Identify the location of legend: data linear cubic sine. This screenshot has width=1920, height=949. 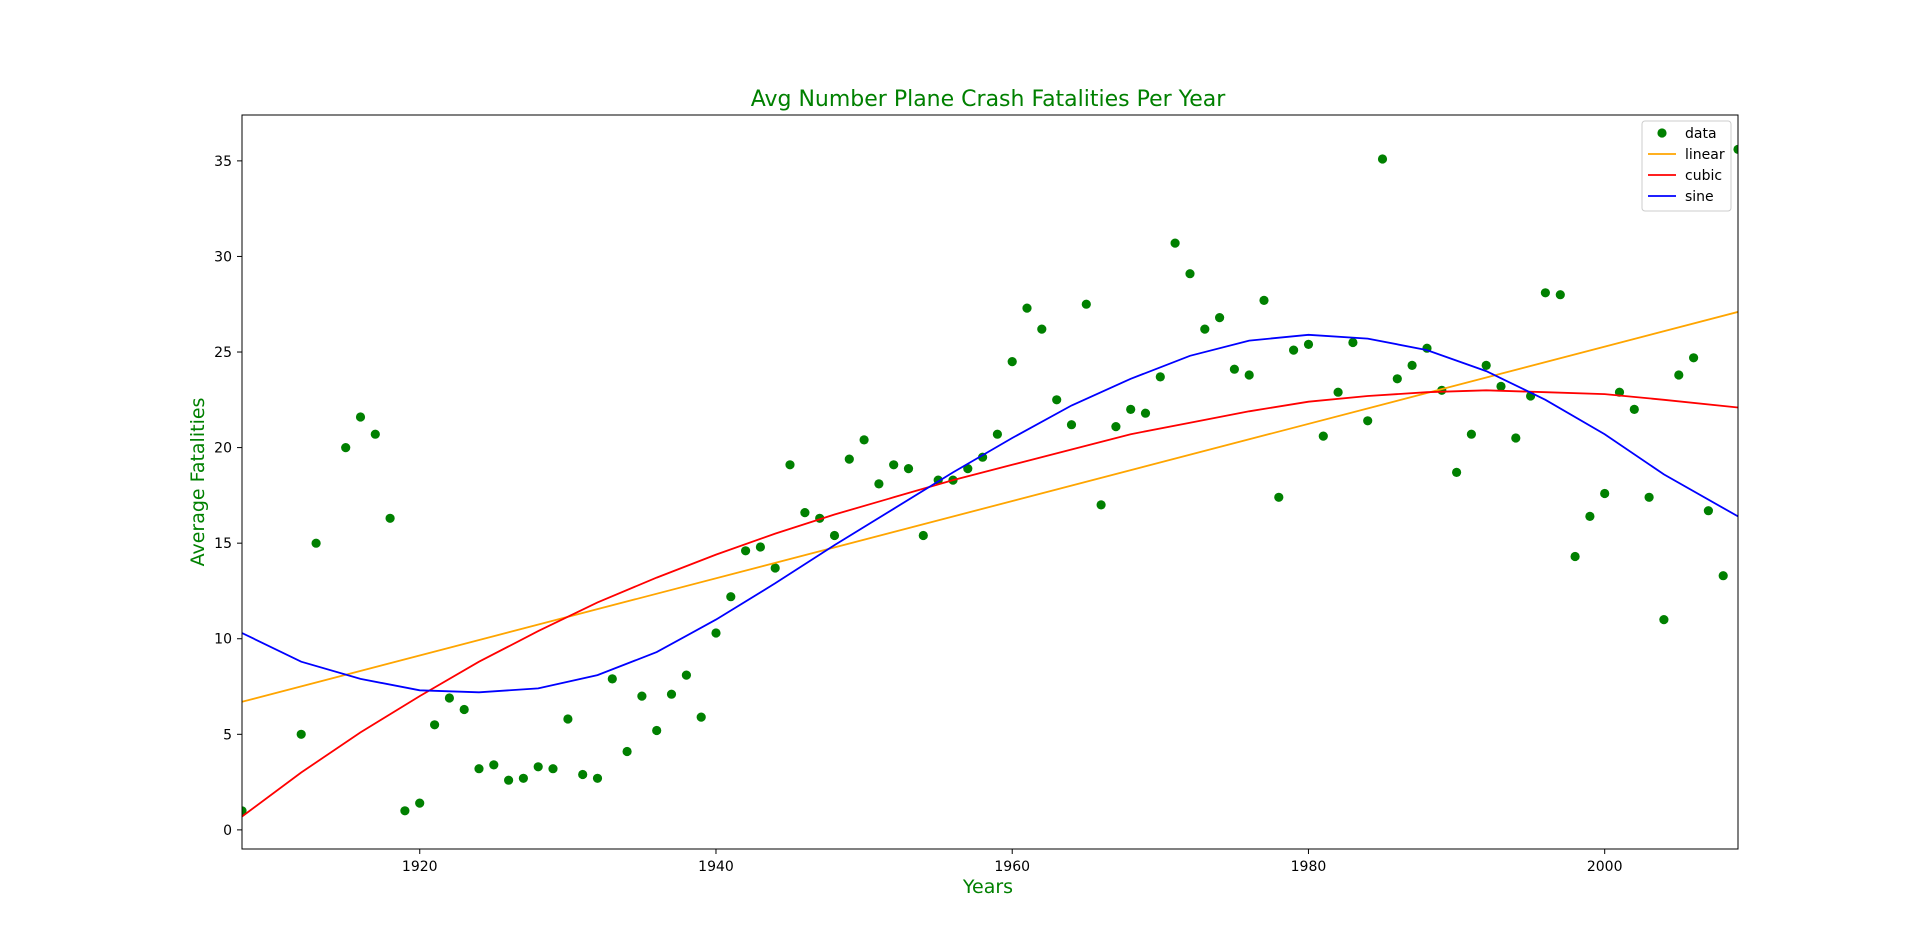
(1686, 166).